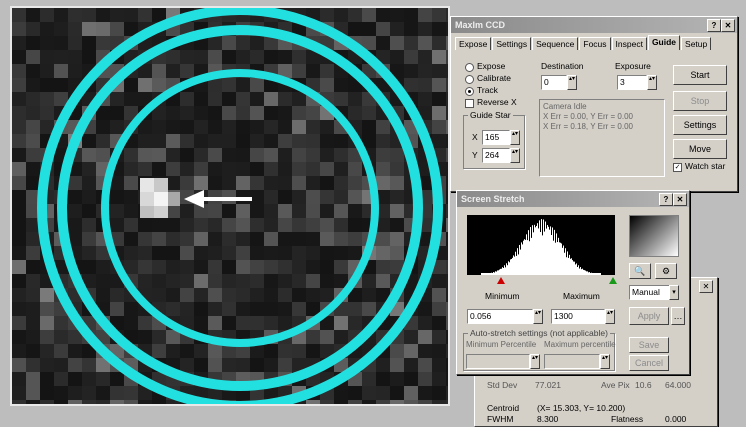 This screenshot has width=746, height=427. What do you see at coordinates (629, 43) in the screenshot?
I see `tab-inspect: Inspect` at bounding box center [629, 43].